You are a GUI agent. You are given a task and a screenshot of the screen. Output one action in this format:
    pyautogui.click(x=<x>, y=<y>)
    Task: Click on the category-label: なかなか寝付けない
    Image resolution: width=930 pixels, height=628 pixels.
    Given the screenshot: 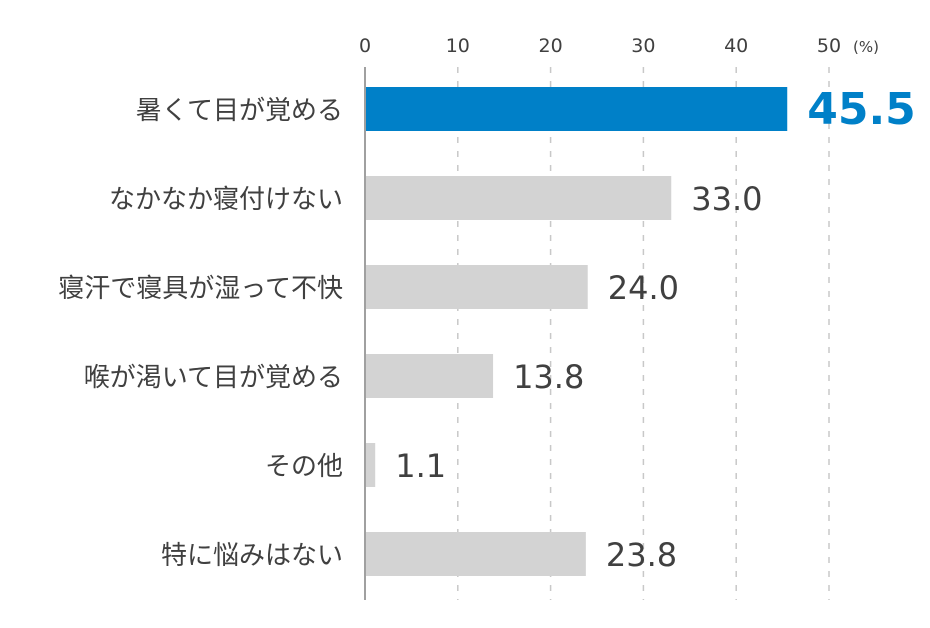 What is the action you would take?
    pyautogui.click(x=226, y=200)
    